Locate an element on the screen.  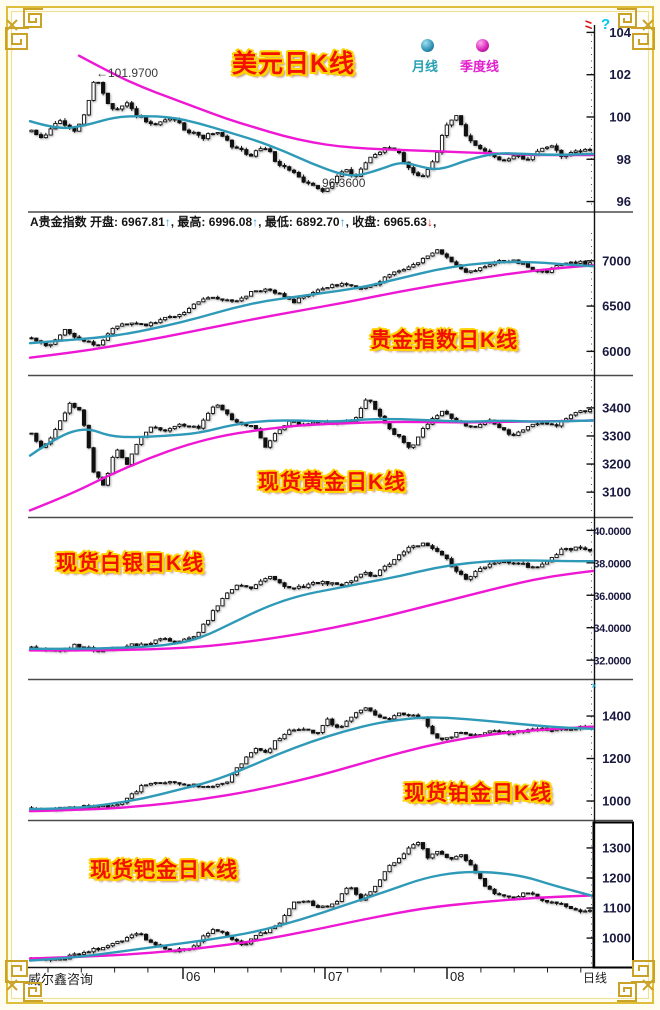
panel-title-precious-index: 贵金指数日K线 is located at coordinates (444, 340).